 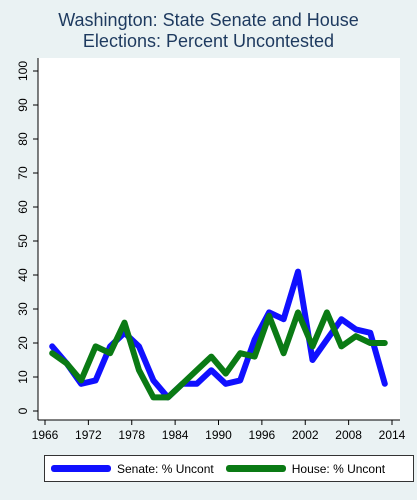 I want to click on y-tick-label: 30, so click(x=23, y=309).